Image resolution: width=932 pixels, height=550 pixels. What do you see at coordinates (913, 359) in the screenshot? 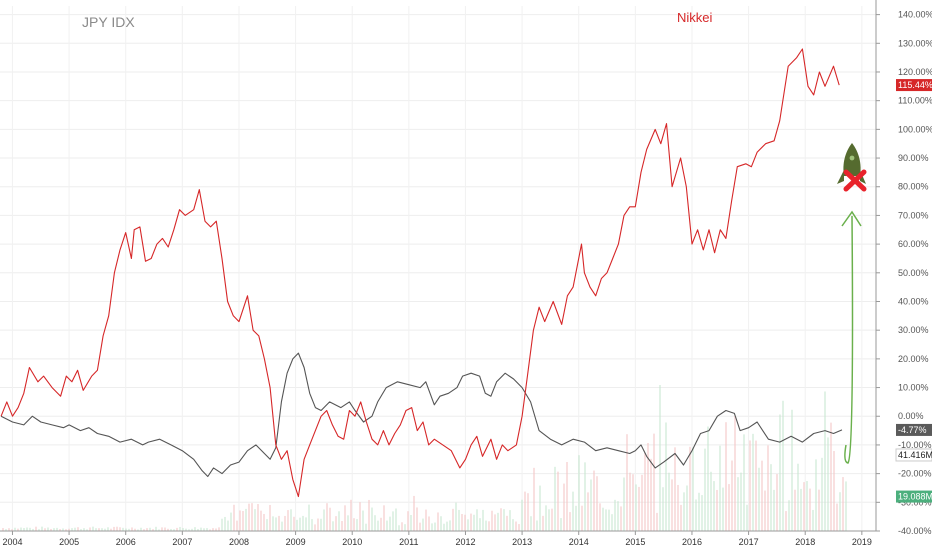
I see `y-tick-label: 20.00%` at bounding box center [913, 359].